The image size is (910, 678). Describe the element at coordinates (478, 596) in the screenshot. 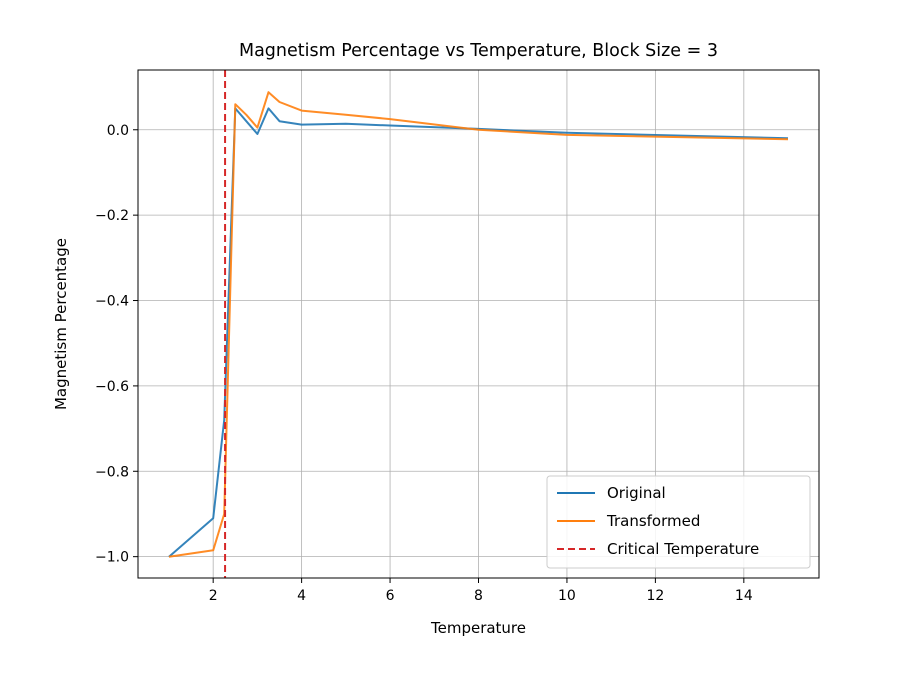

I see `x-tick-label: 8` at that location.